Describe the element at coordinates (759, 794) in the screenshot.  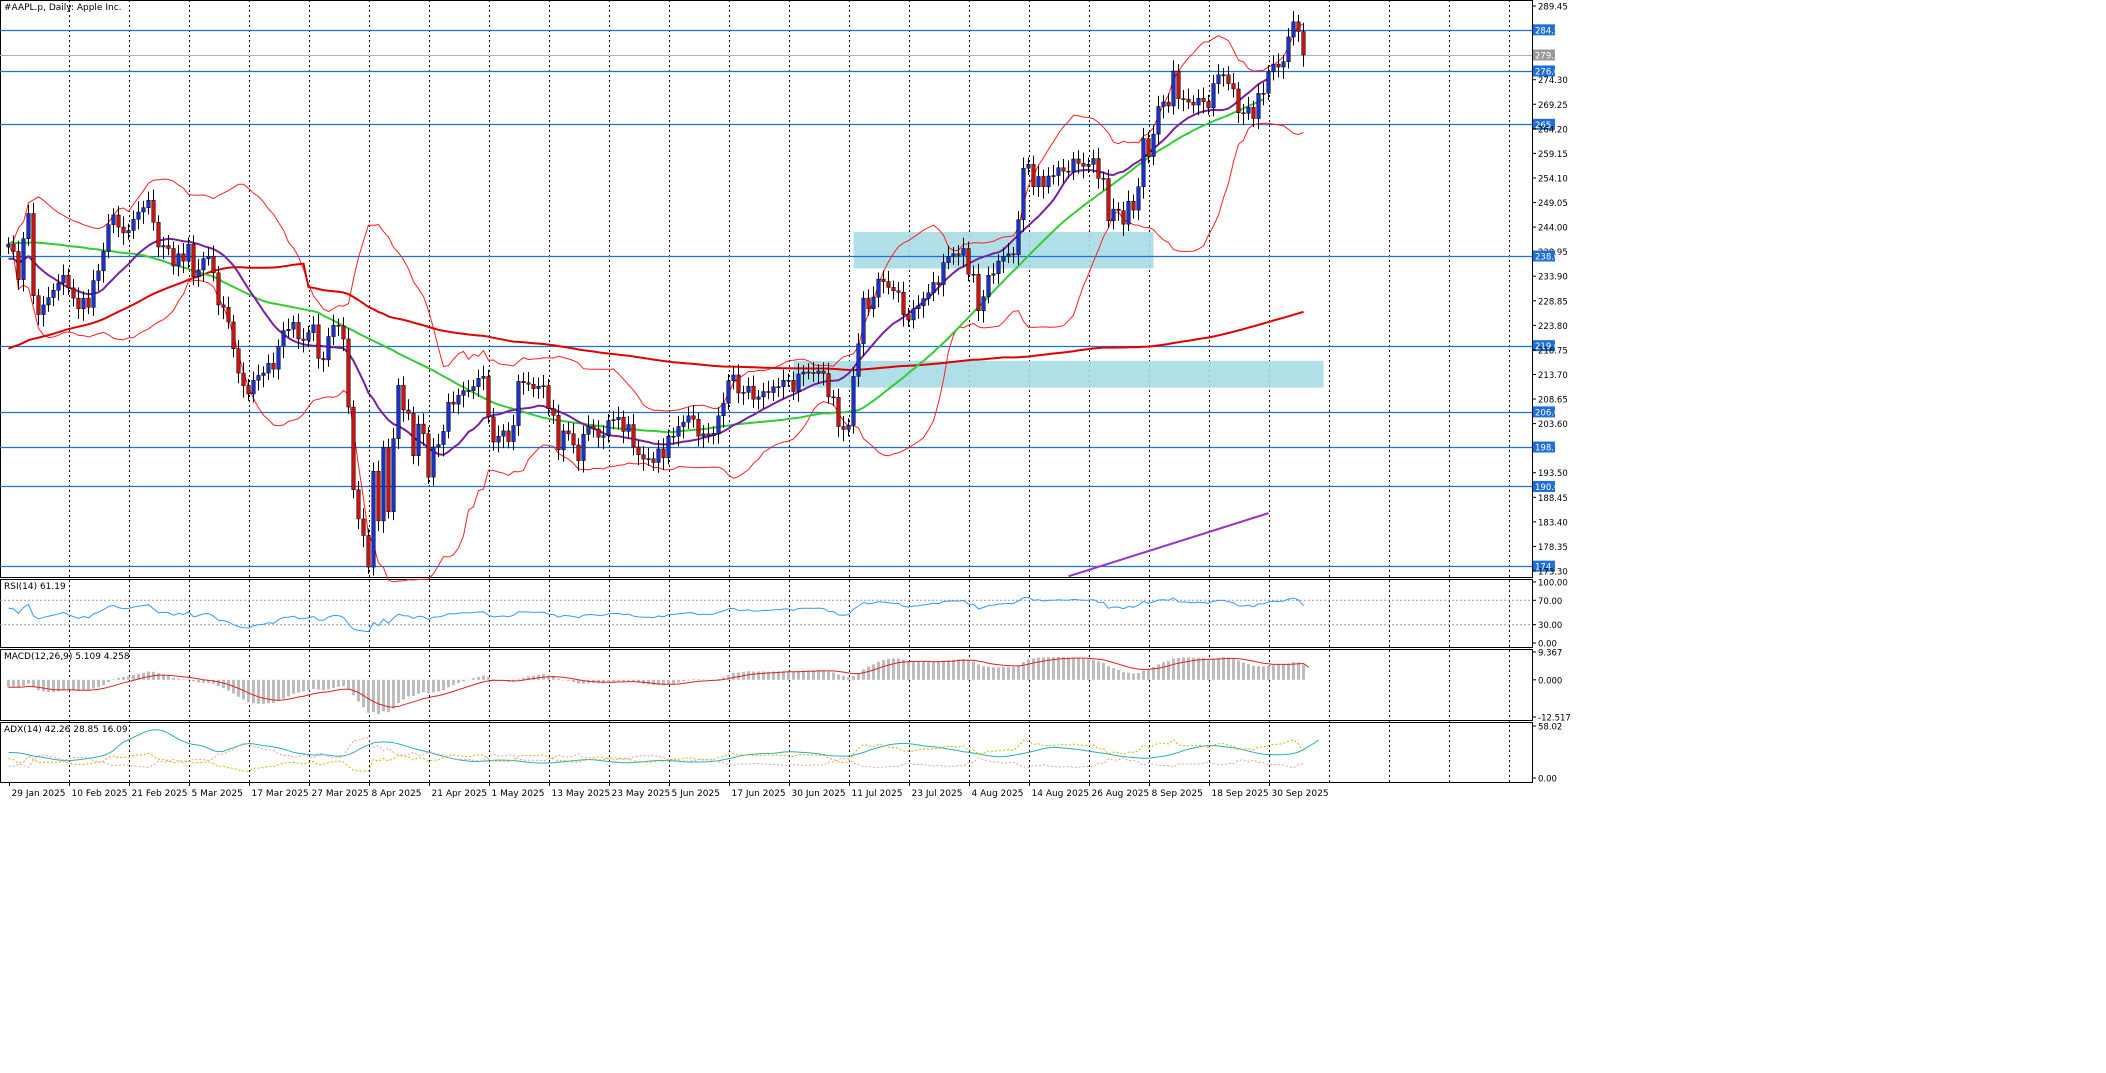
I see `x-tick-label: 17 Jun 2025` at that location.